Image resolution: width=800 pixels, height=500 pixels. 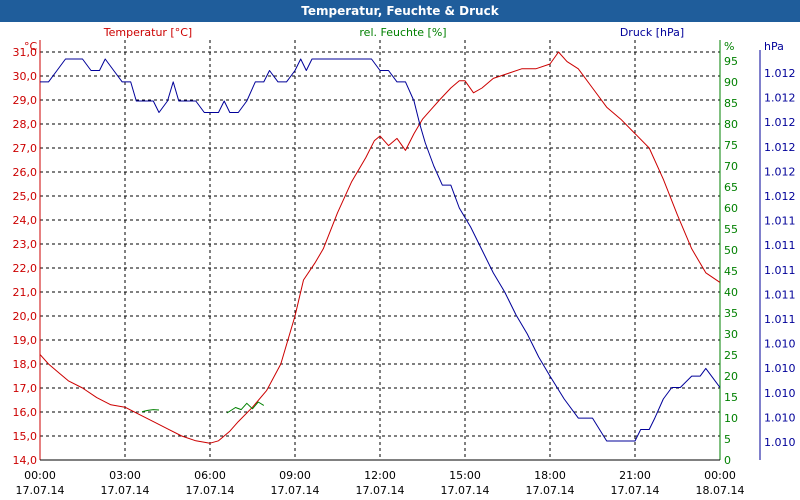 I want to click on temperature-legend: Temperatur [°C], so click(x=147, y=32).